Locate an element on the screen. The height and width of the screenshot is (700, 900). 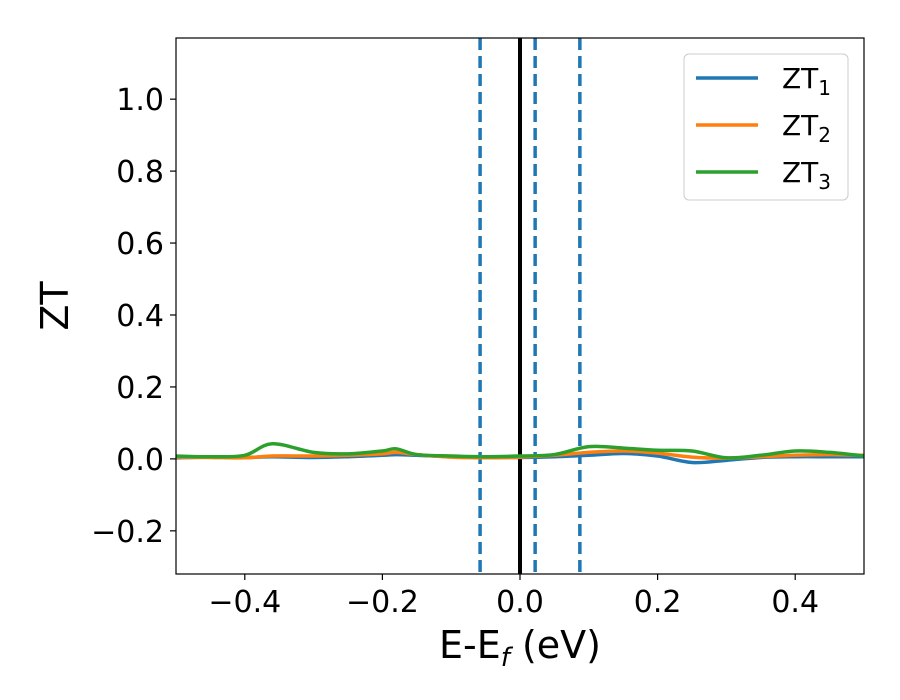
x-tick-label: −0.2 is located at coordinates (382, 602).